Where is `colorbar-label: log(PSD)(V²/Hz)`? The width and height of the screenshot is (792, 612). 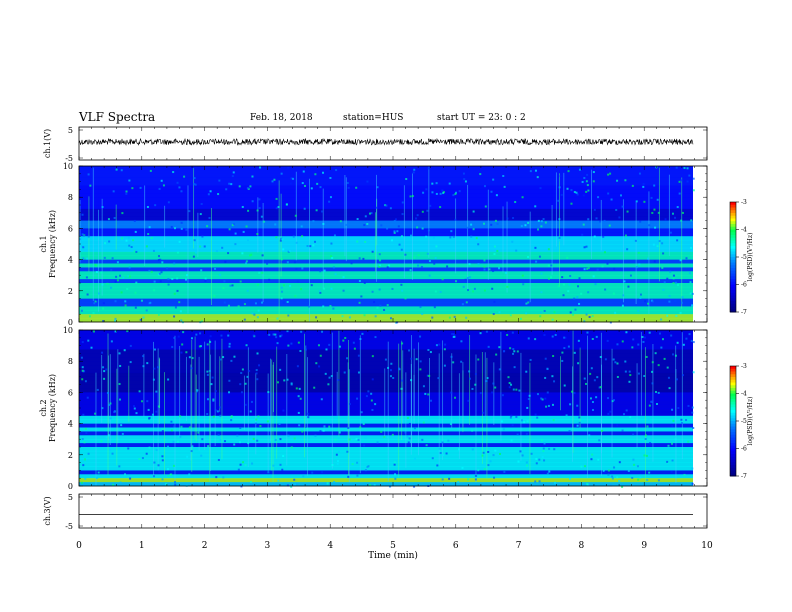
colorbar-label: log(PSD)(V²/Hz) is located at coordinates (750, 257).